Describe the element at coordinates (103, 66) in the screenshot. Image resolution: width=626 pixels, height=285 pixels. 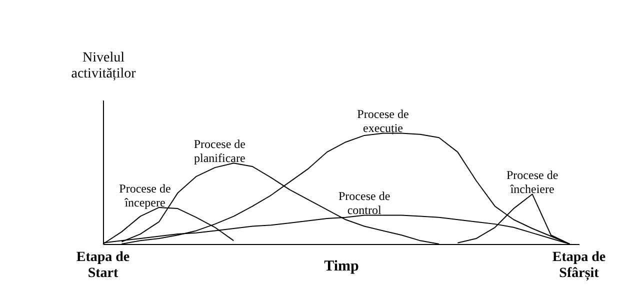
I see `y-axis-title: Nivelul activităților` at that location.